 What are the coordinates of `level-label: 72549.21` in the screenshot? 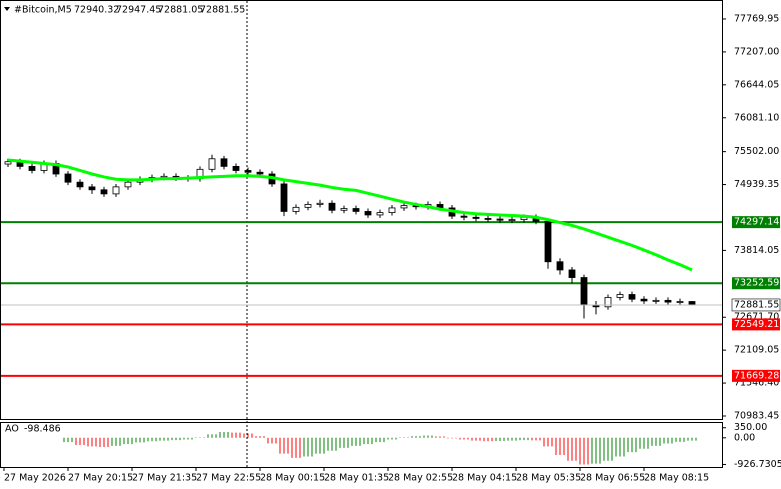 It's located at (756, 324).